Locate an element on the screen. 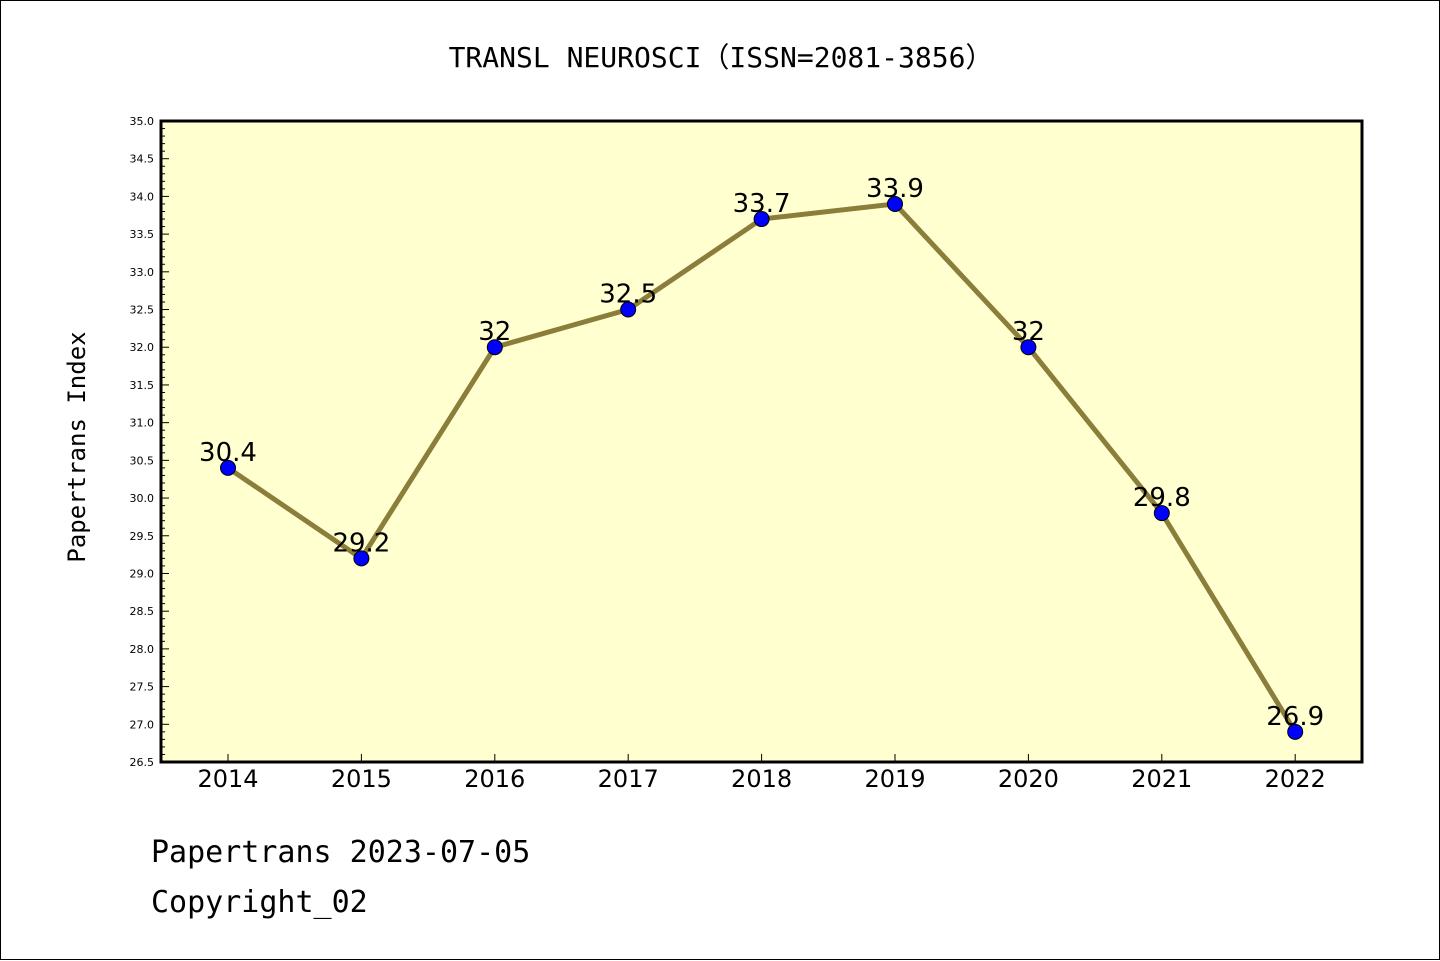 Image resolution: width=1440 pixels, height=961 pixels. data-label: 33.7 is located at coordinates (762, 204).